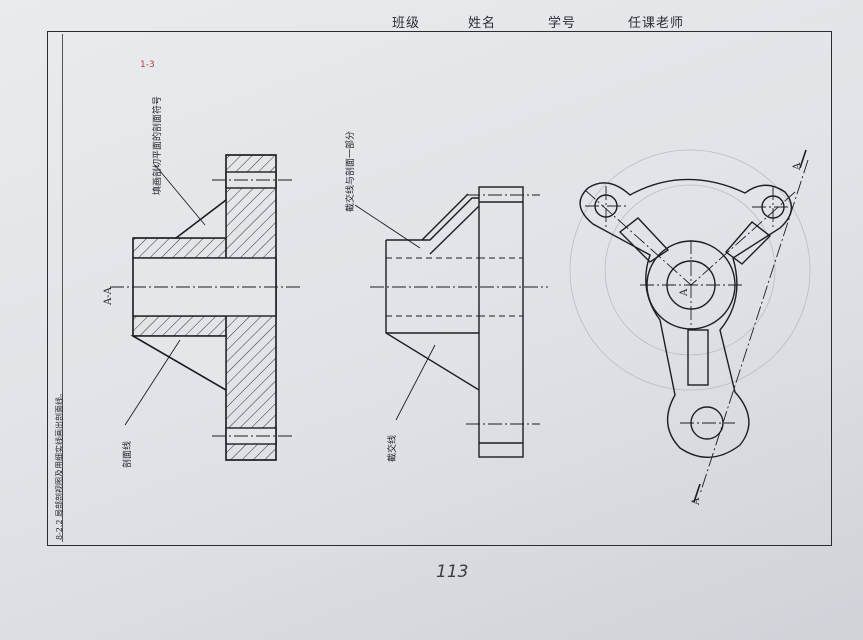 Image resolution: width=863 pixels, height=640 pixels. What do you see at coordinates (684, 292) in the screenshot?
I see `center-label: A` at bounding box center [684, 292].